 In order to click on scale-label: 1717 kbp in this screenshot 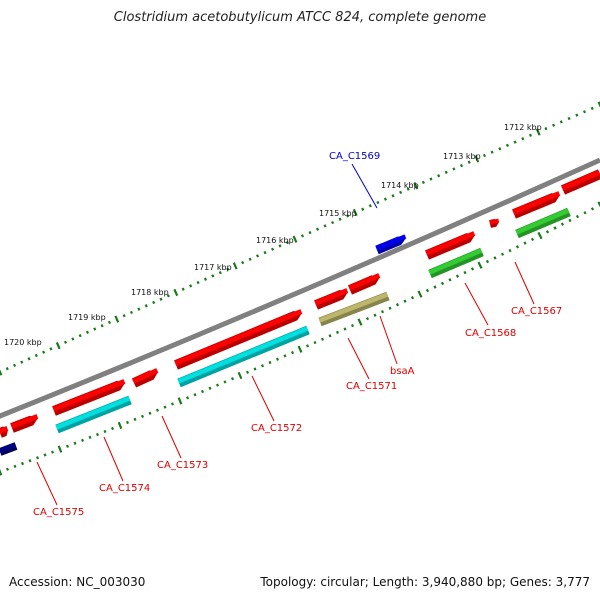, I will do `click(213, 267)`.